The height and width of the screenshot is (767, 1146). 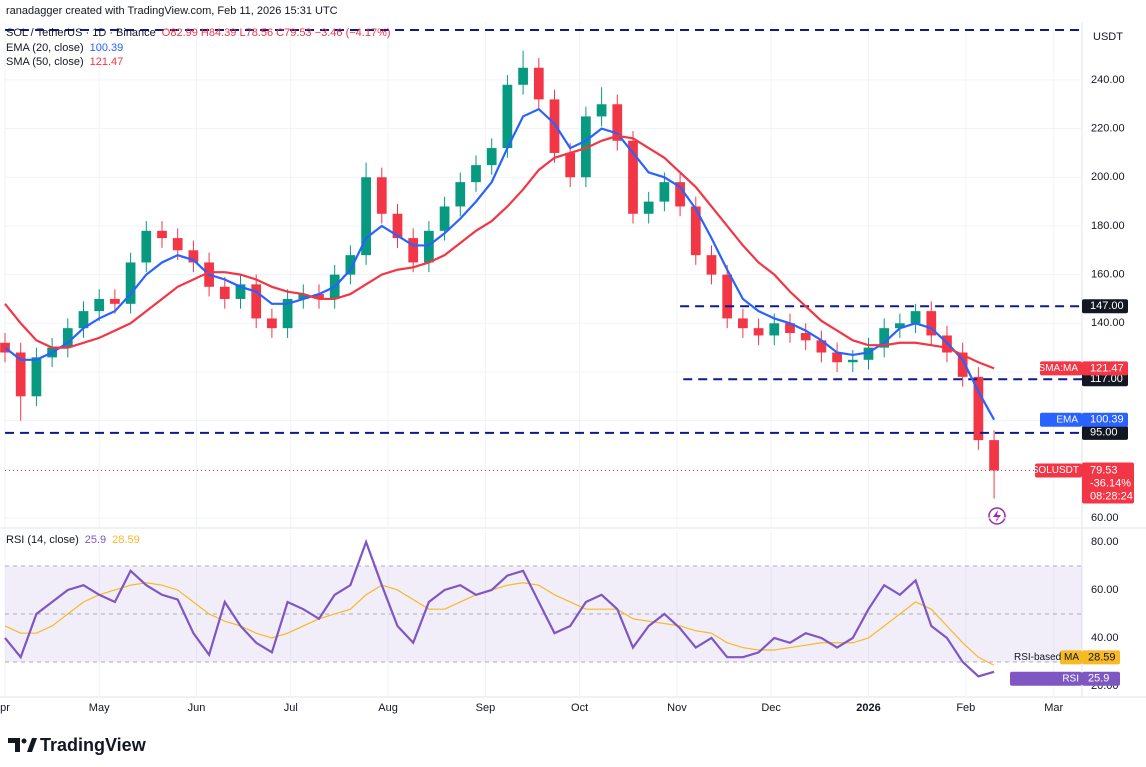 I want to click on x-tick-label: Dec, so click(x=771, y=708).